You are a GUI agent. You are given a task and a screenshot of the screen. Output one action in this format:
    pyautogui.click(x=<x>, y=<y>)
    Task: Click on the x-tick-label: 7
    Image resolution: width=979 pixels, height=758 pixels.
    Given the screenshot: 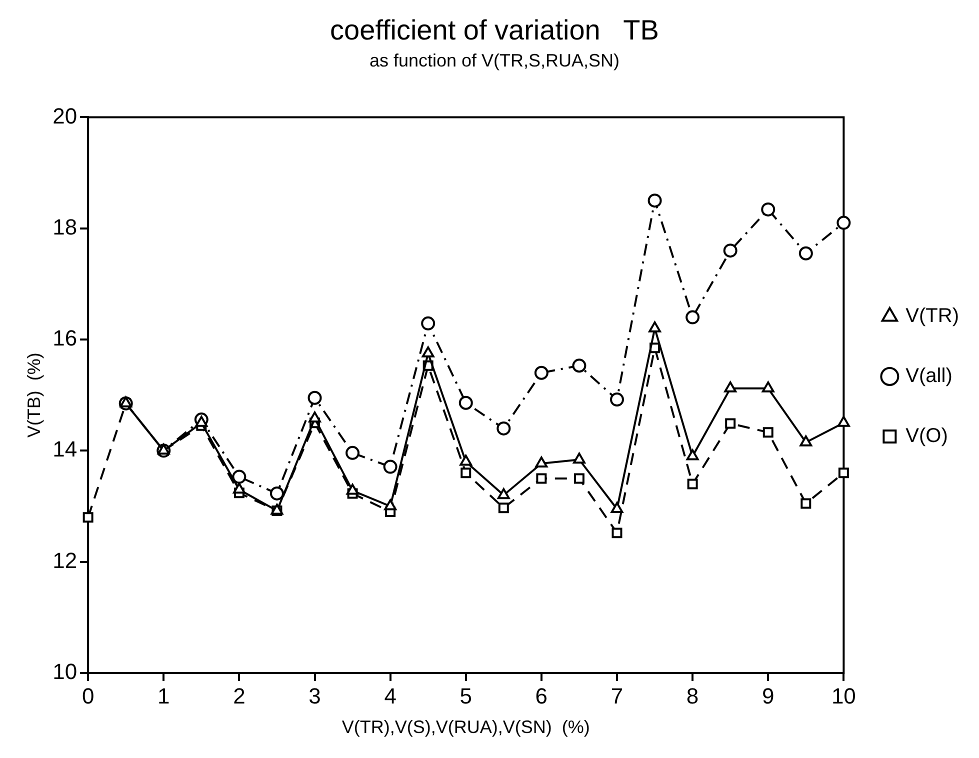 What is the action you would take?
    pyautogui.click(x=617, y=695)
    